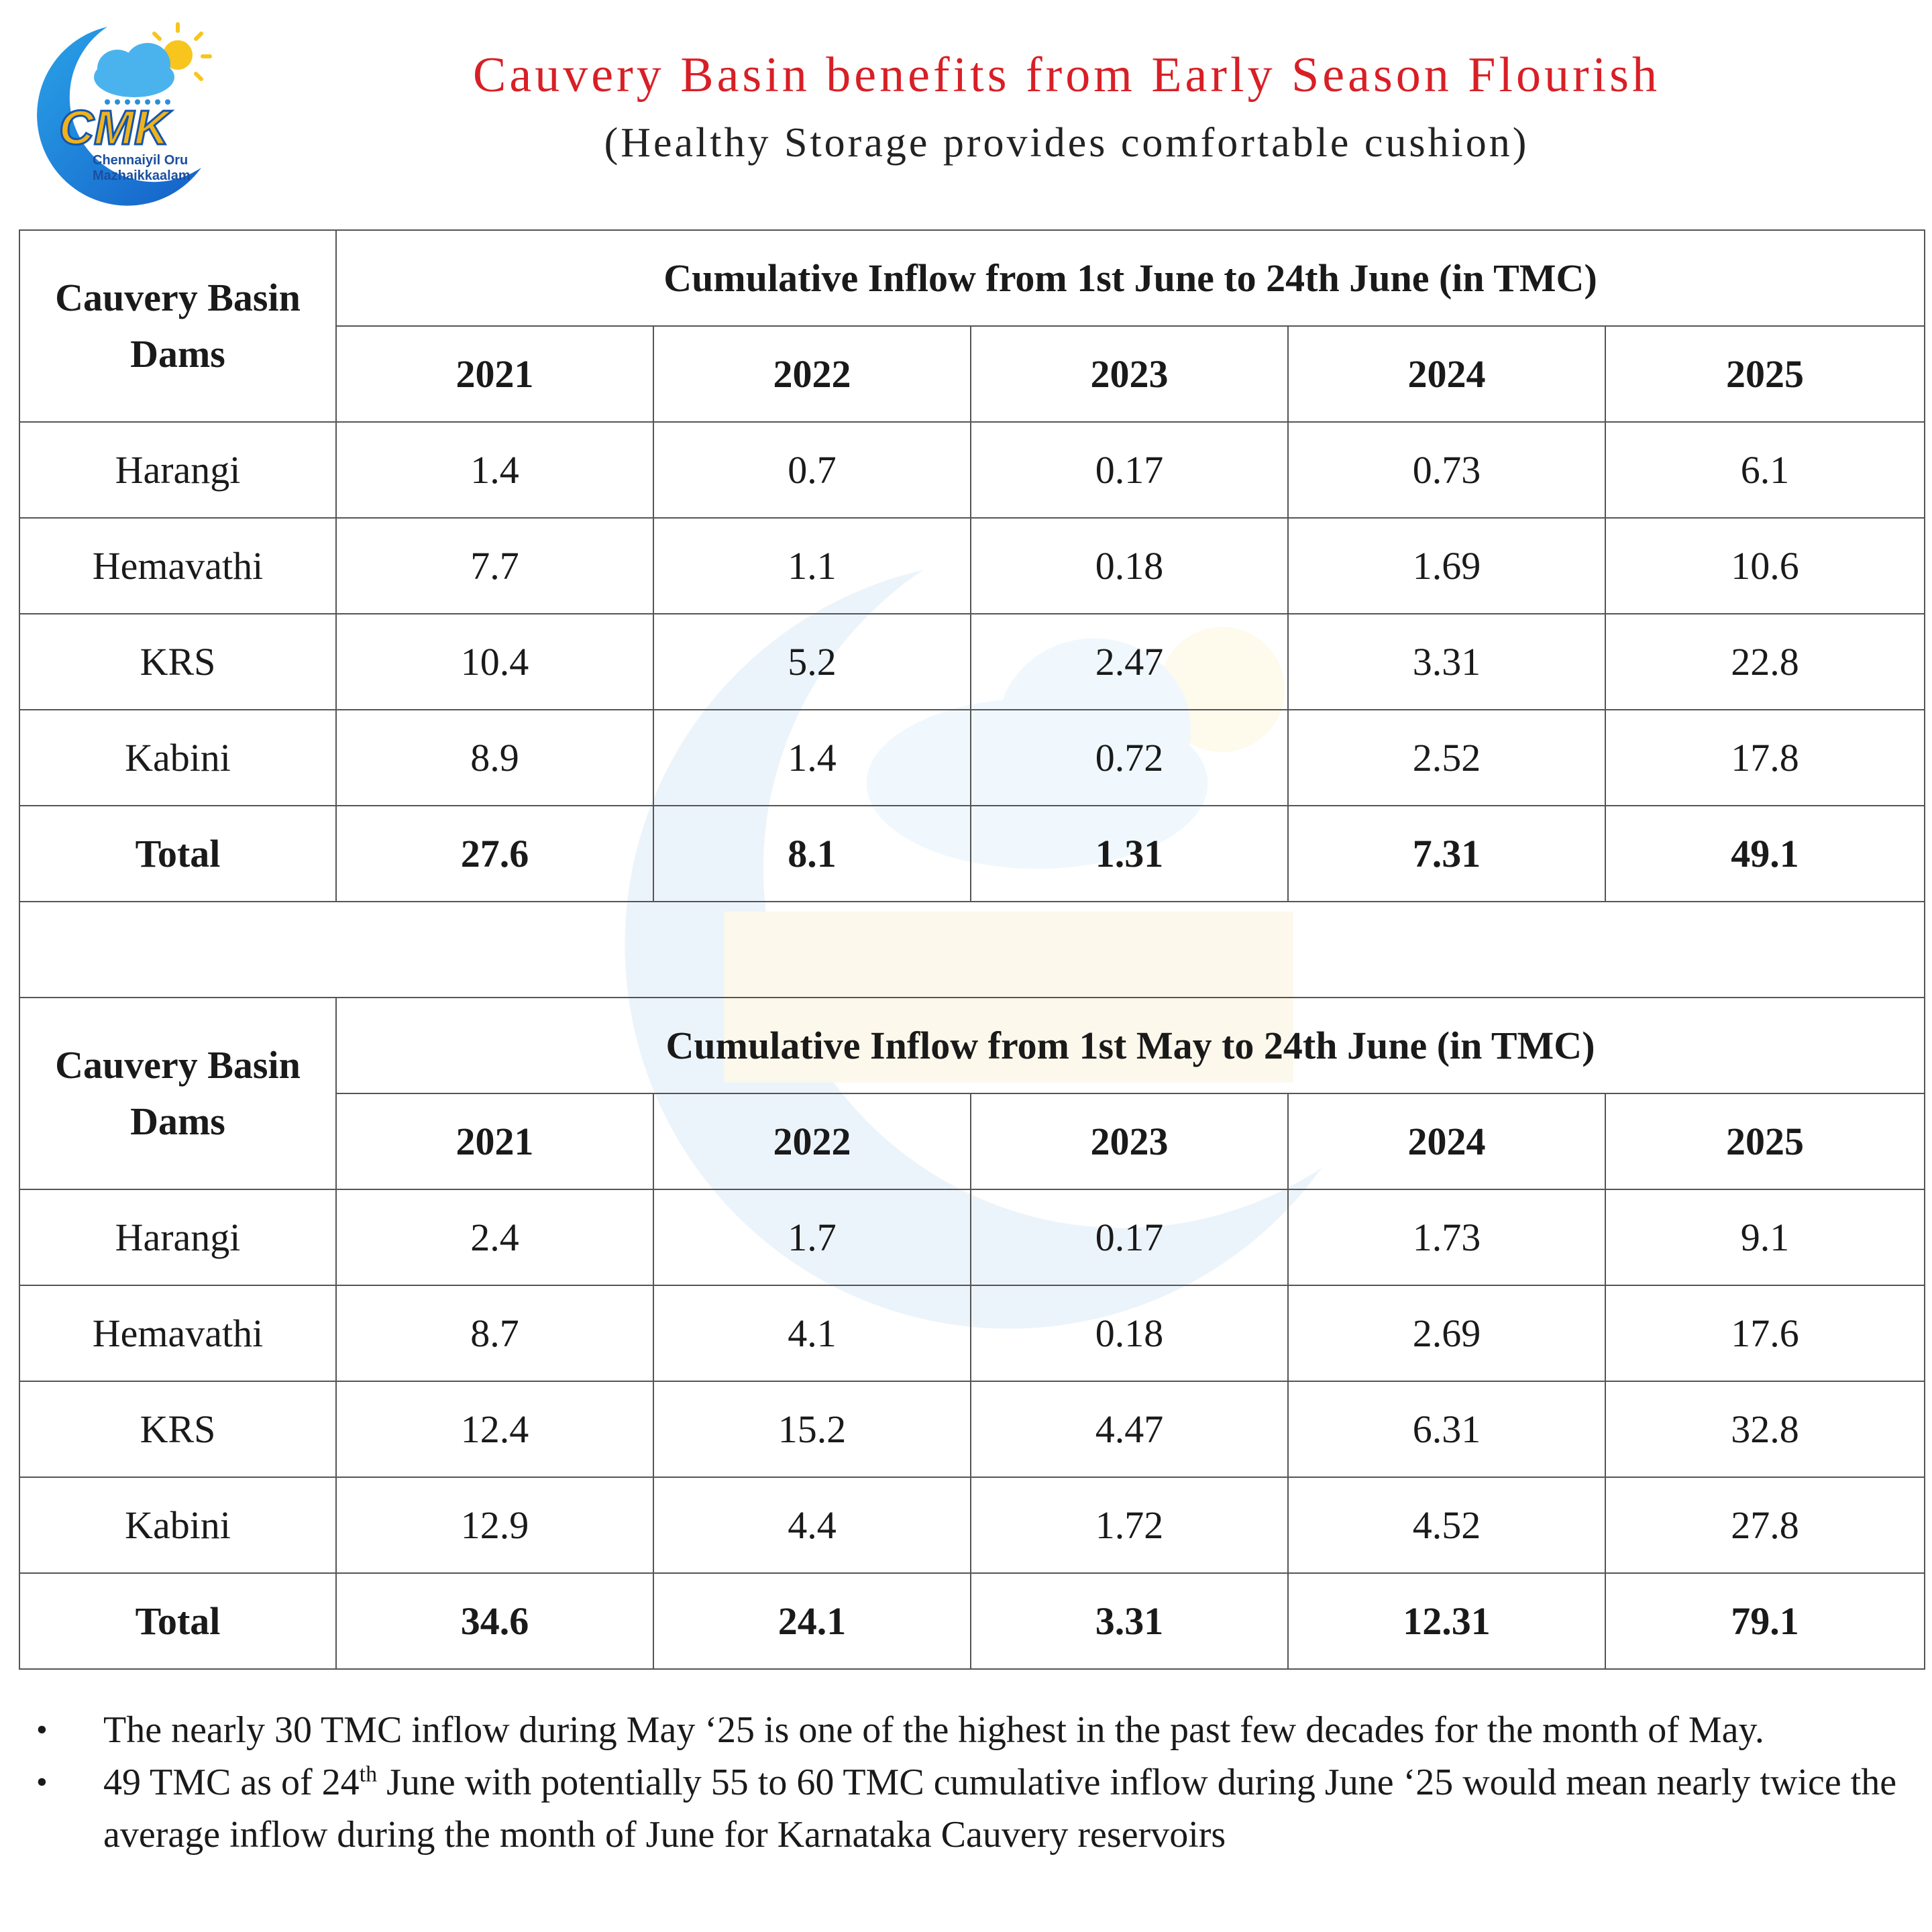  I want to click on table-row: Harangi 2.4 1.7 0.17 1.73 9.1, so click(972, 1237).